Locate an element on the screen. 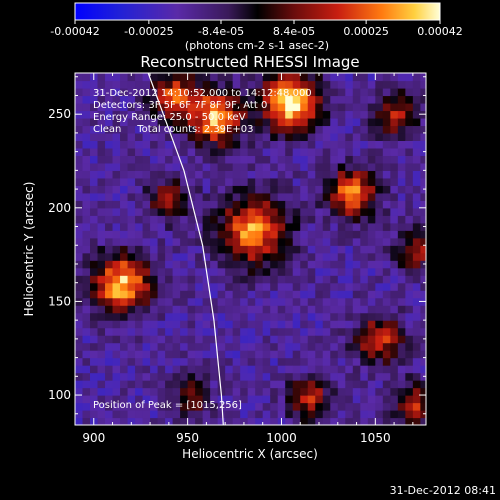  annotation-time-range: 31-Dec-2012 14:10:52.000 to 14:12:48.000 is located at coordinates (202, 93).